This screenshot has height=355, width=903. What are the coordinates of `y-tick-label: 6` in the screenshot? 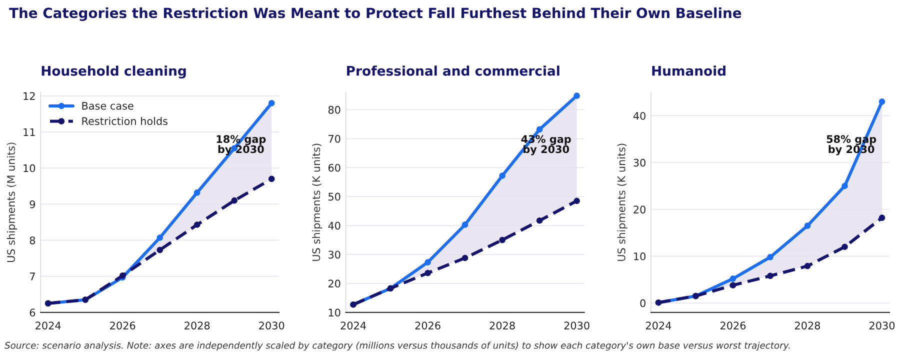 It's located at (33, 312).